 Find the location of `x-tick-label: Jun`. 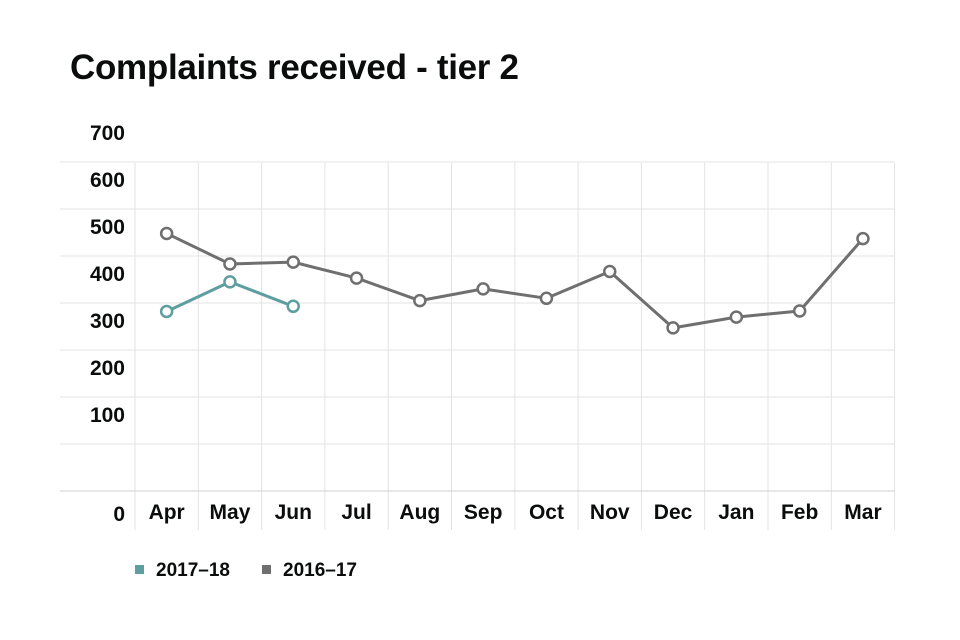

x-tick-label: Jun is located at coordinates (293, 512).